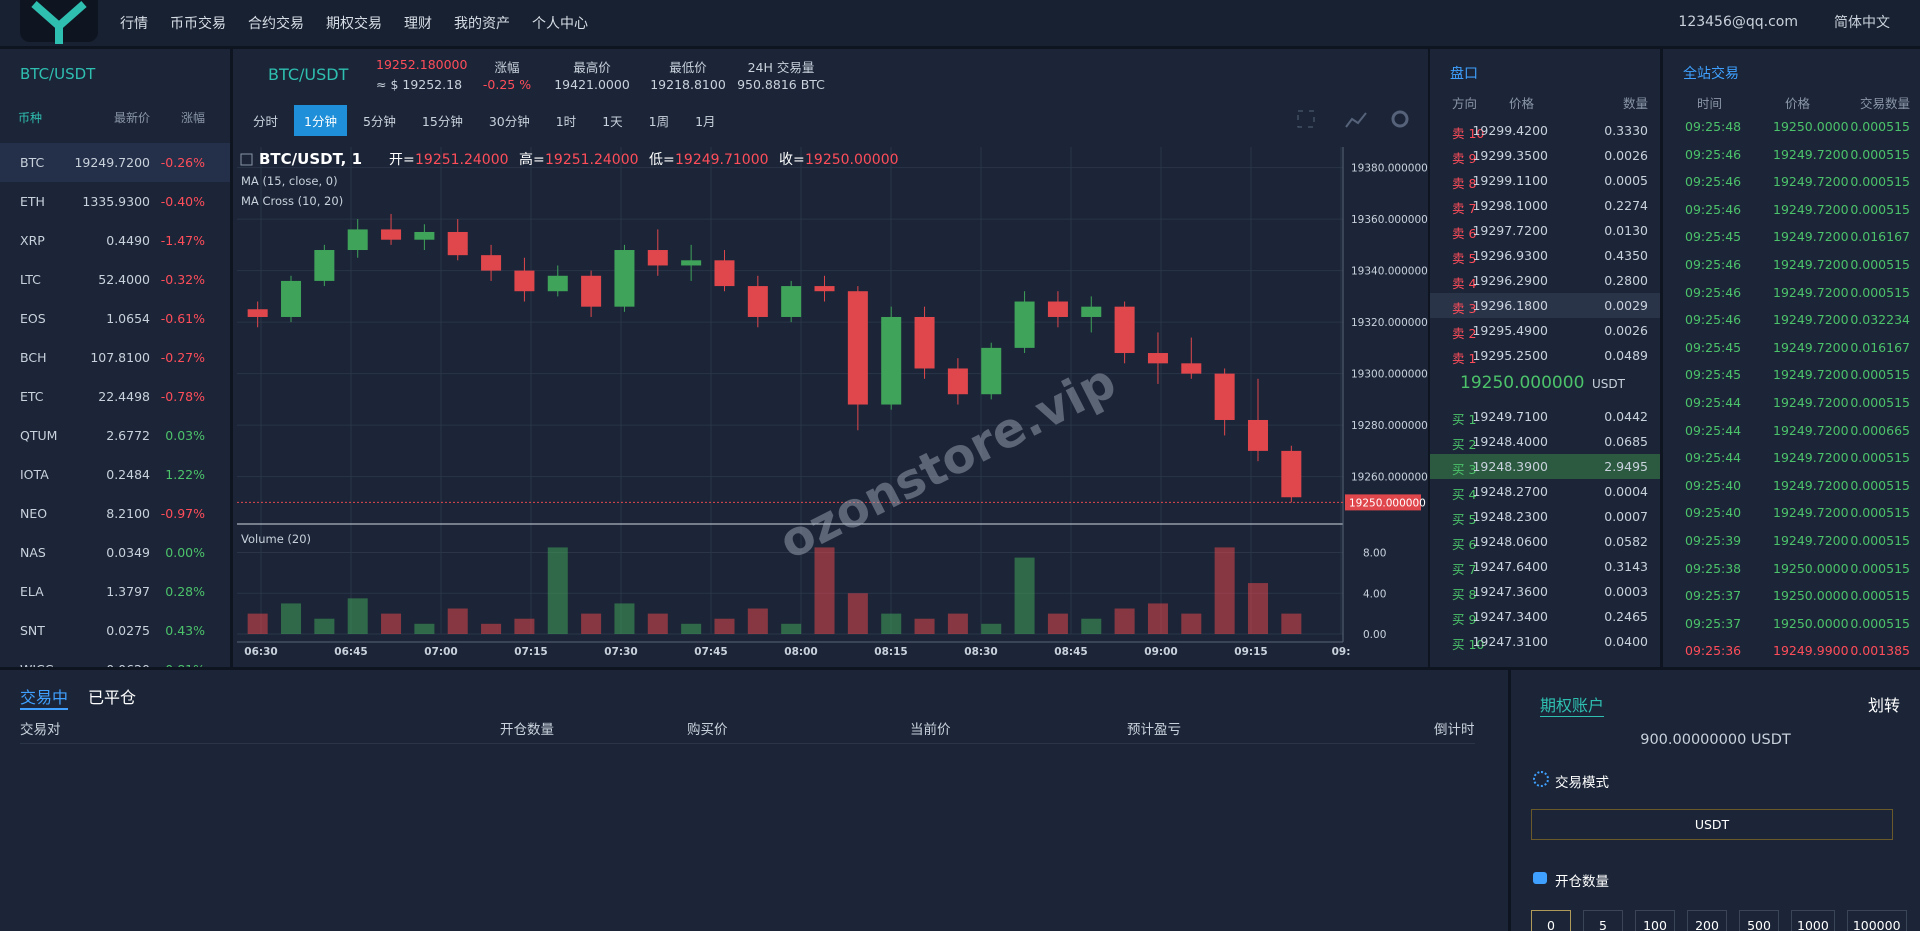 The width and height of the screenshot is (1920, 931). Describe the element at coordinates (1540, 878) in the screenshot. I see `qty-icon` at that location.